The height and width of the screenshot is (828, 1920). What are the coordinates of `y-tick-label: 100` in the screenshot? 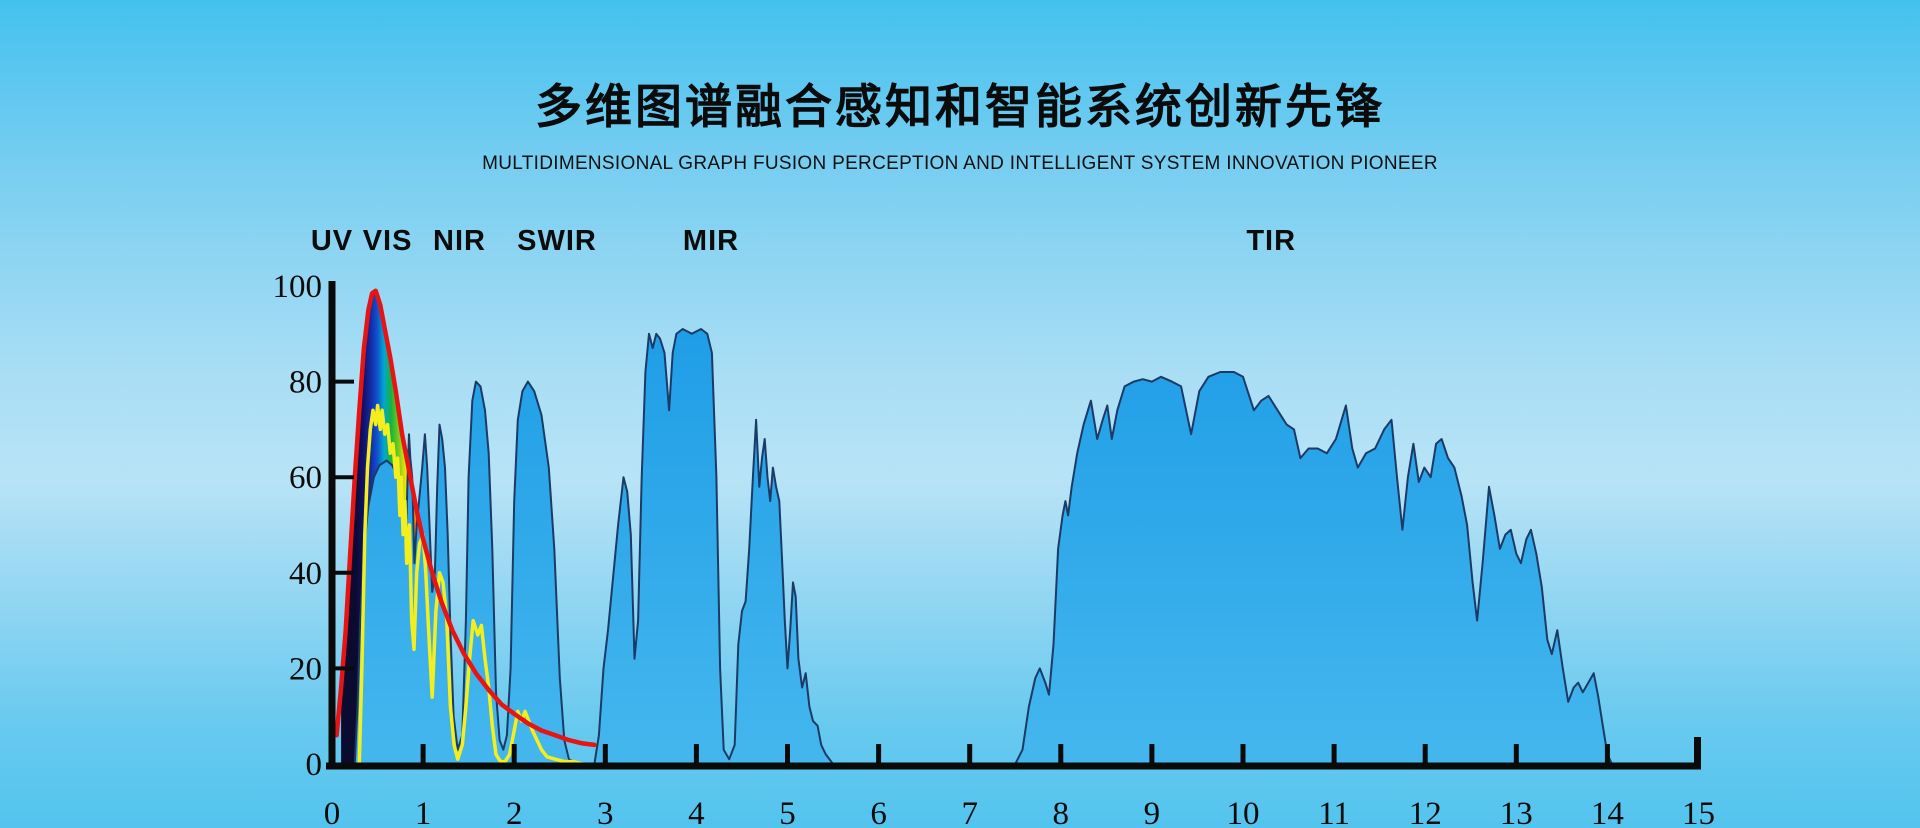 It's located at (298, 287).